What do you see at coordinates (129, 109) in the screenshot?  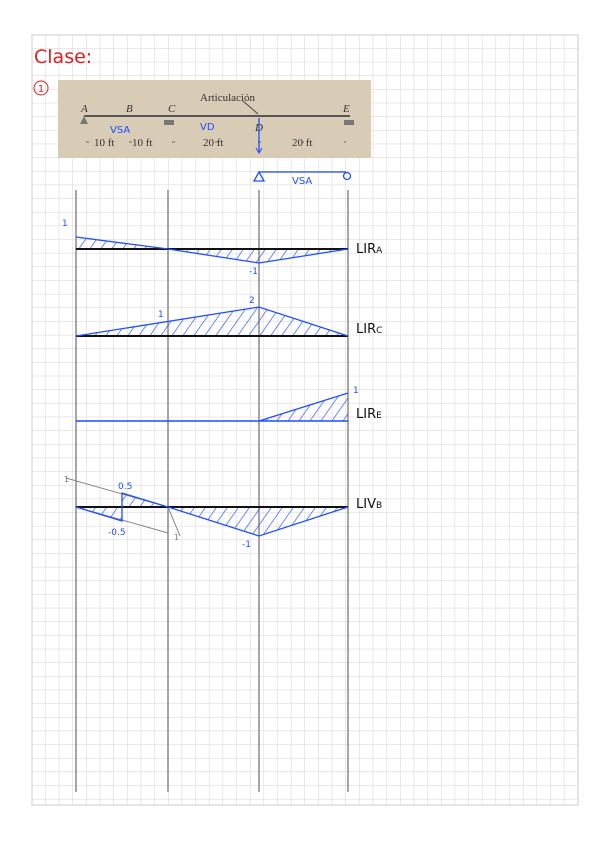 I see `point-b: B` at bounding box center [129, 109].